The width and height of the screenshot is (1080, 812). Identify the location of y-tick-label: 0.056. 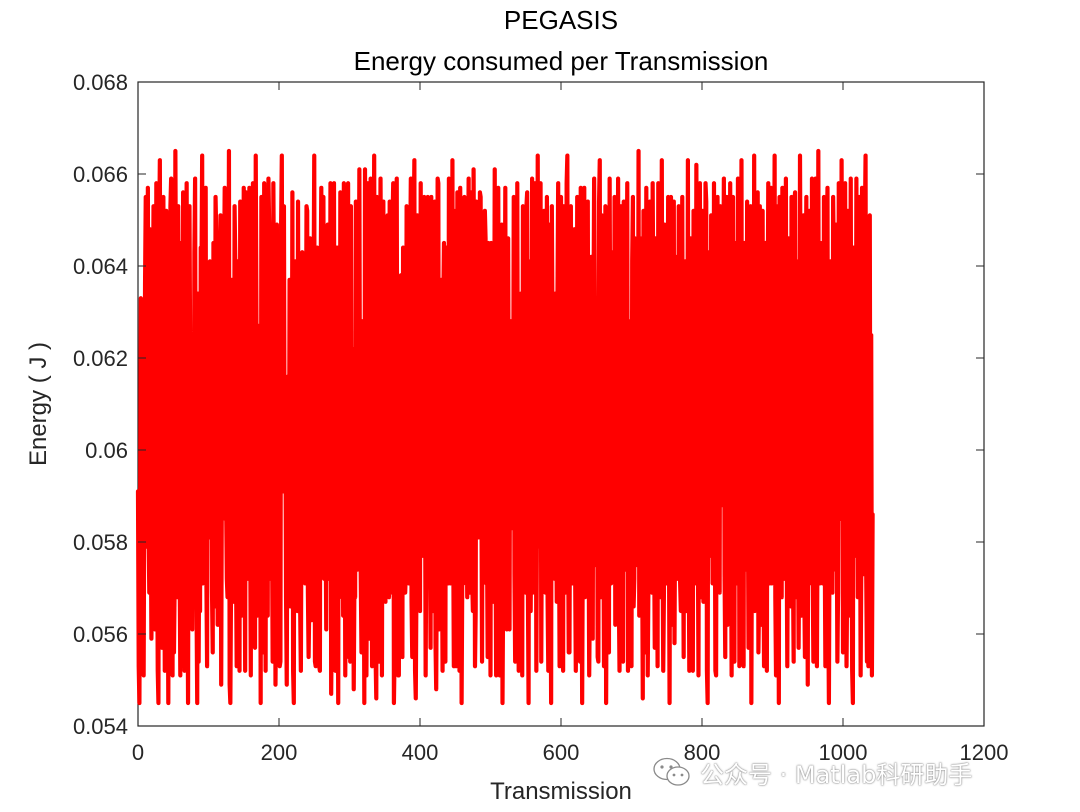
(100, 634).